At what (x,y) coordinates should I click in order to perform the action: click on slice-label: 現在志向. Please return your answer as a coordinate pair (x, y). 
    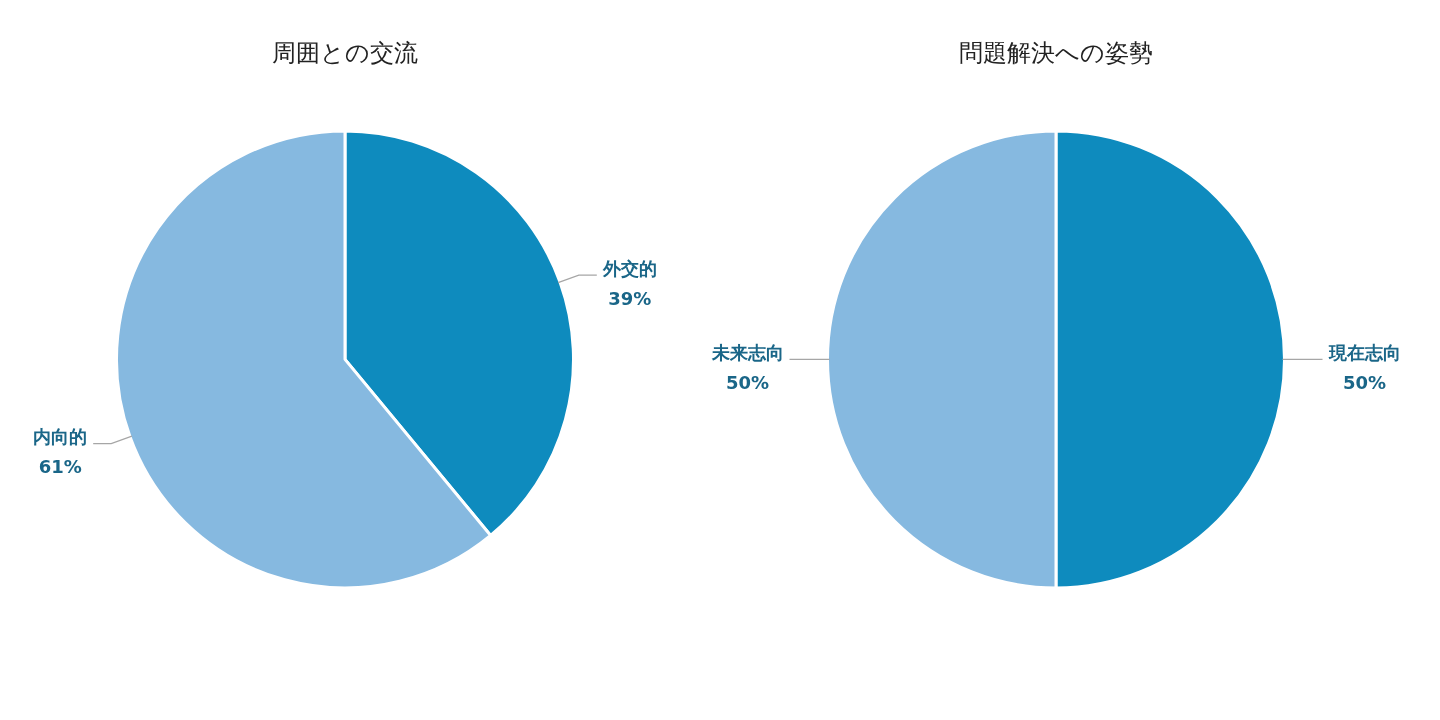
    Looking at the image, I should click on (1364, 353).